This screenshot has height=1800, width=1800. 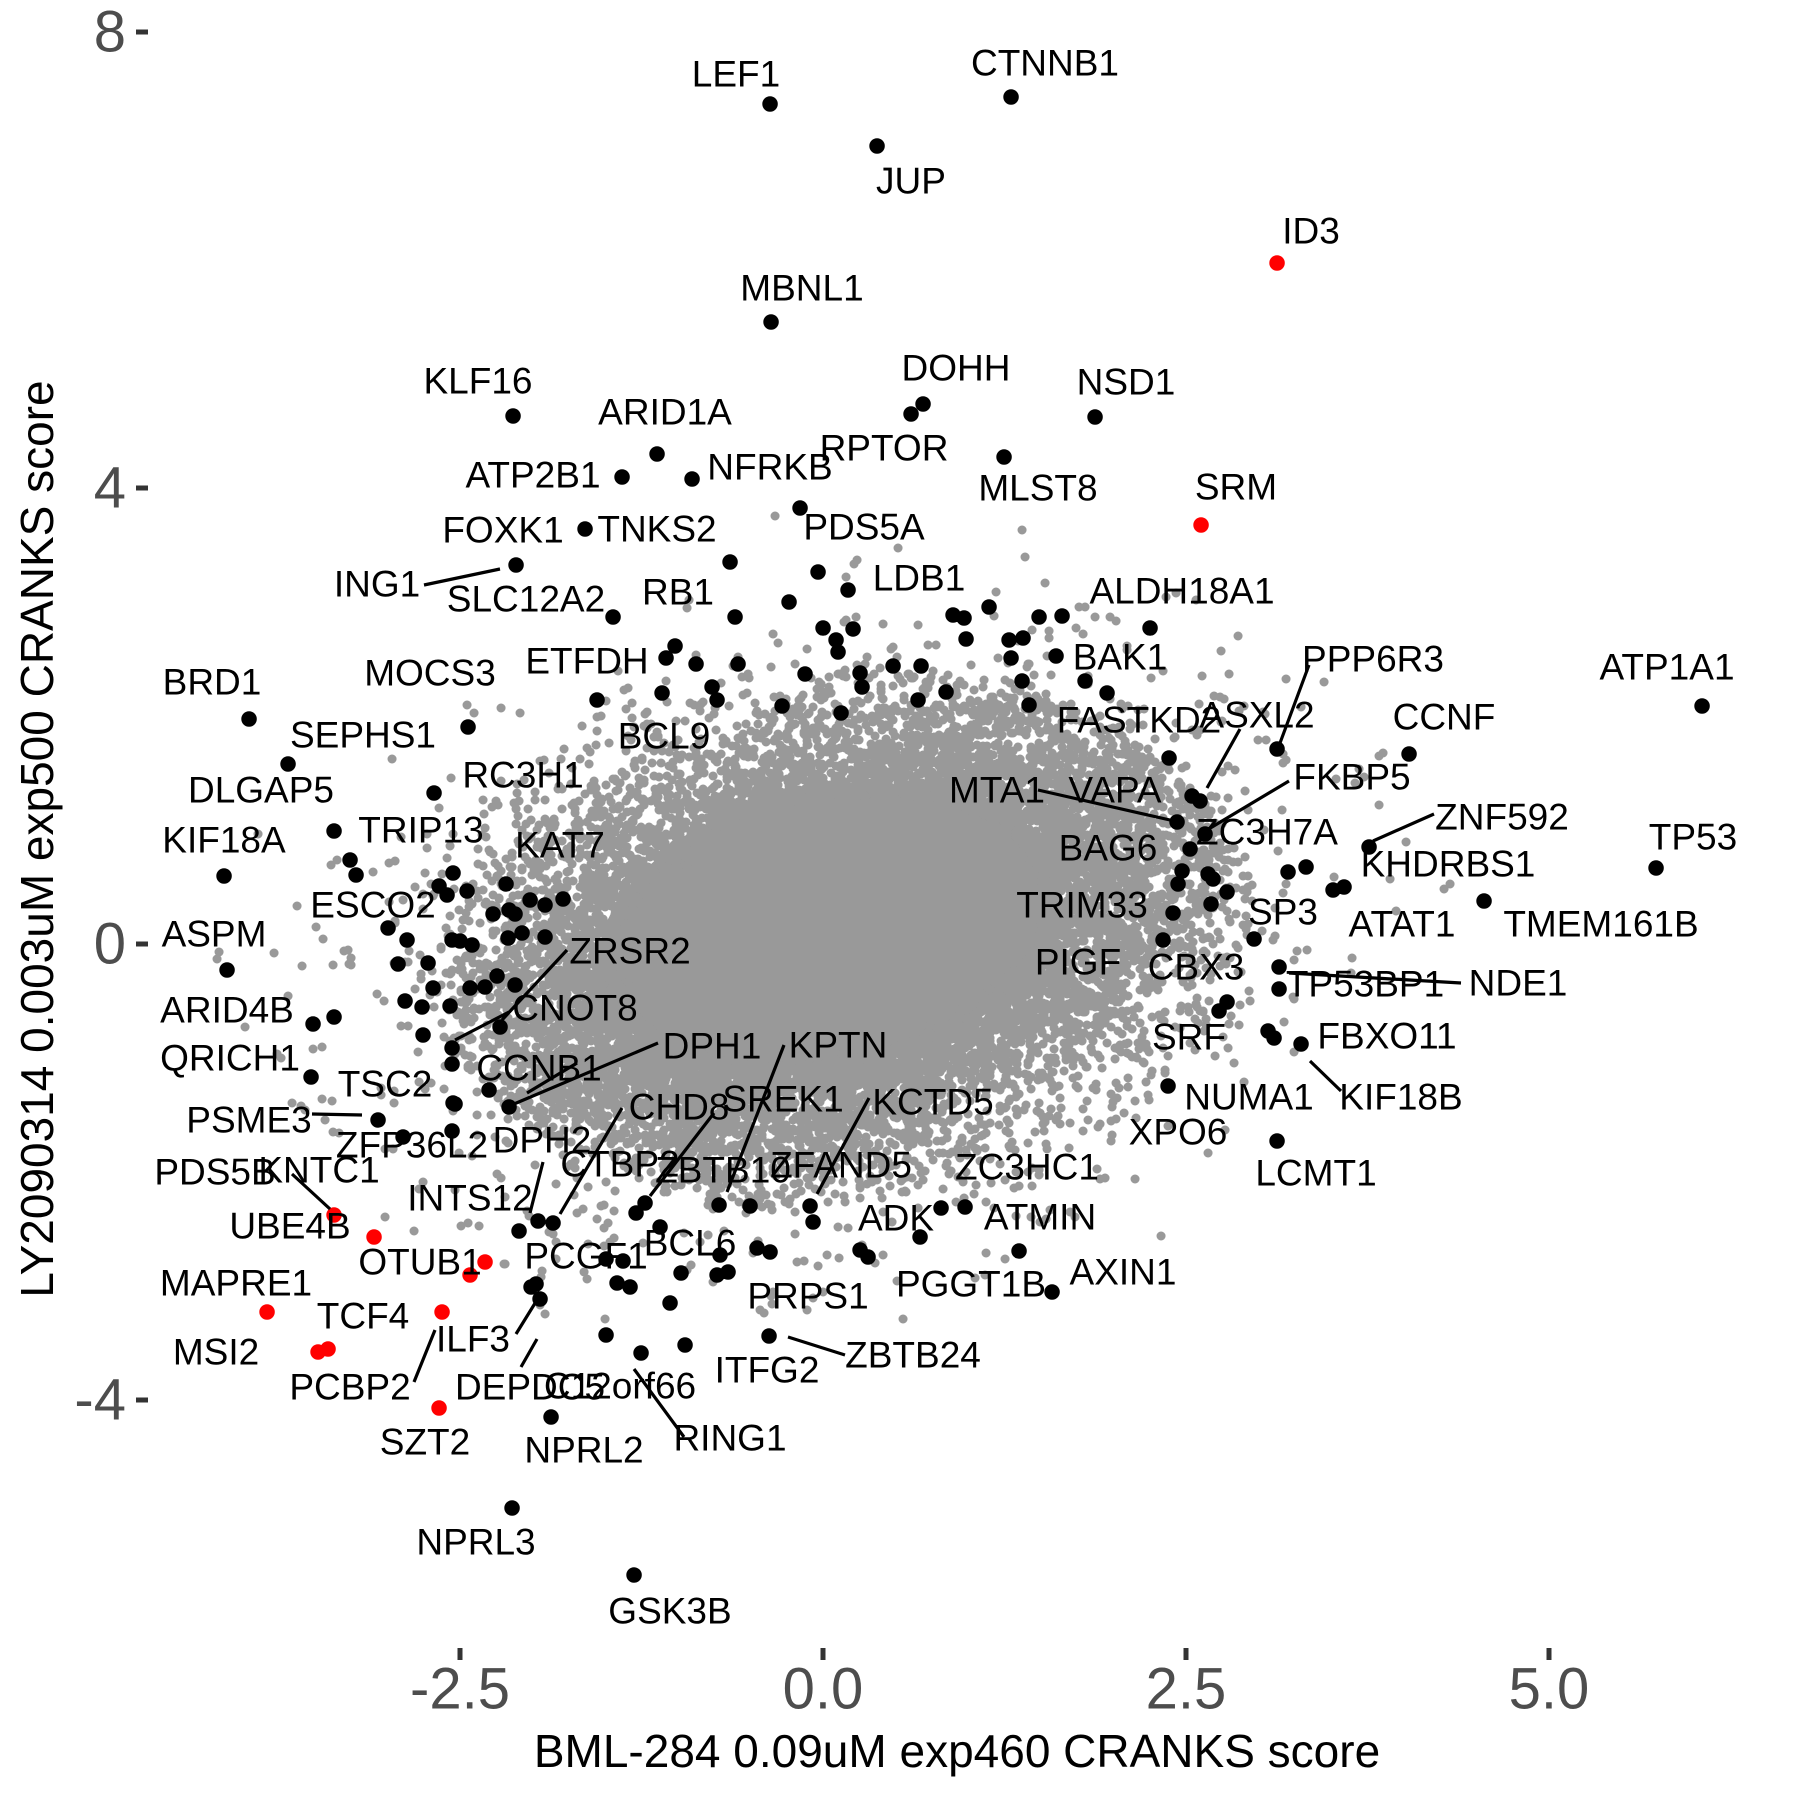 What do you see at coordinates (526, 599) in the screenshot?
I see `svg-text: SLC12A2` at bounding box center [526, 599].